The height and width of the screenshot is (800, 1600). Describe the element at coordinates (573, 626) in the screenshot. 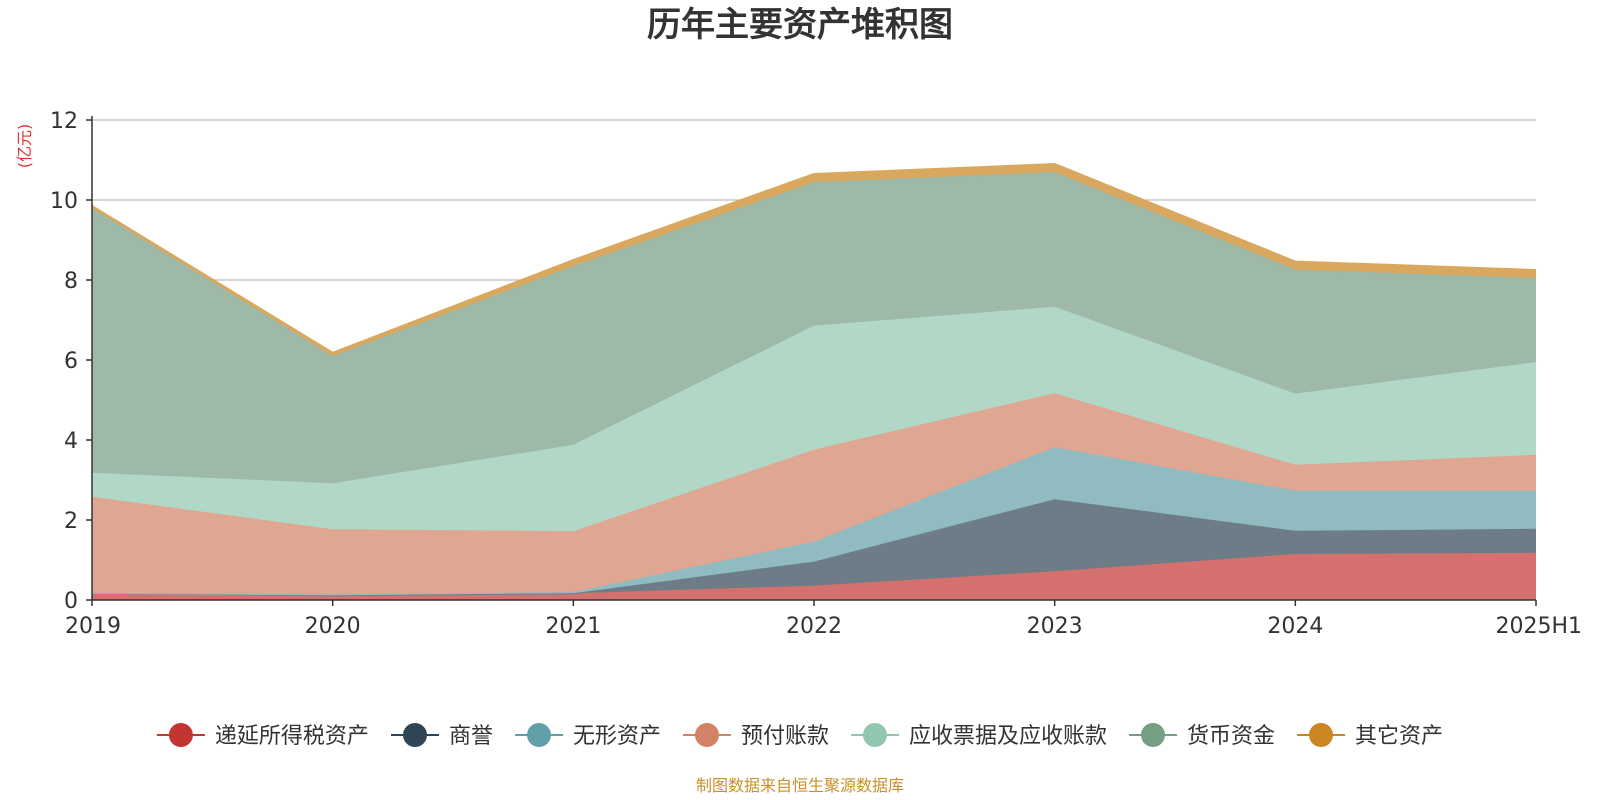

I see `x-tick-label: 2021` at that location.